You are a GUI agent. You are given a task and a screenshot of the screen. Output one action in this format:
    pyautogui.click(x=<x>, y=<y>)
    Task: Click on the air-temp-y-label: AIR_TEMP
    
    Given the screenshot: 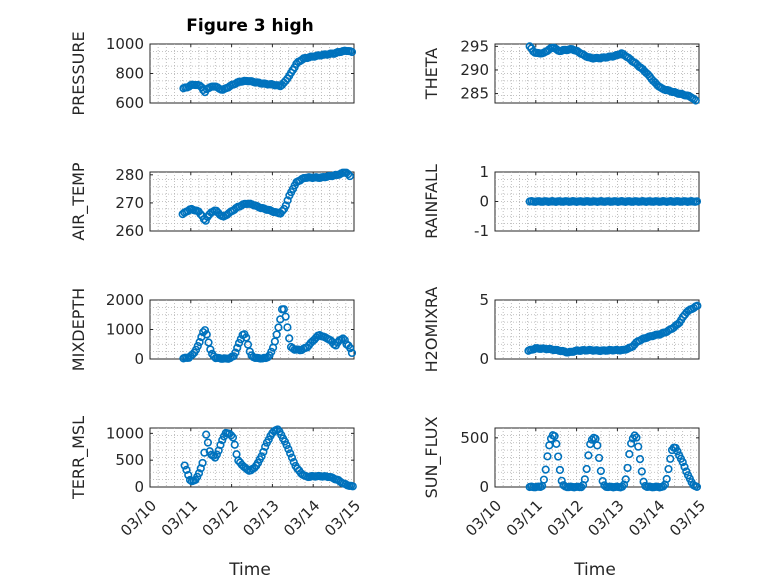 What is the action you would take?
    pyautogui.click(x=79, y=201)
    